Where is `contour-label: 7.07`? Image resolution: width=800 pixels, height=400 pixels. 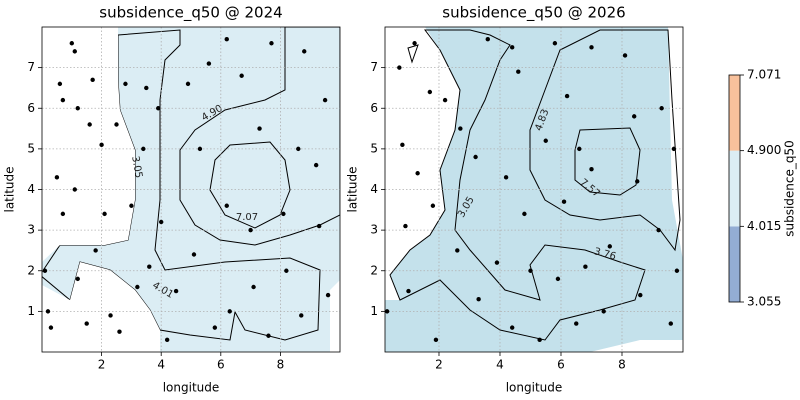 contour-label: 7.07 is located at coordinates (247, 217).